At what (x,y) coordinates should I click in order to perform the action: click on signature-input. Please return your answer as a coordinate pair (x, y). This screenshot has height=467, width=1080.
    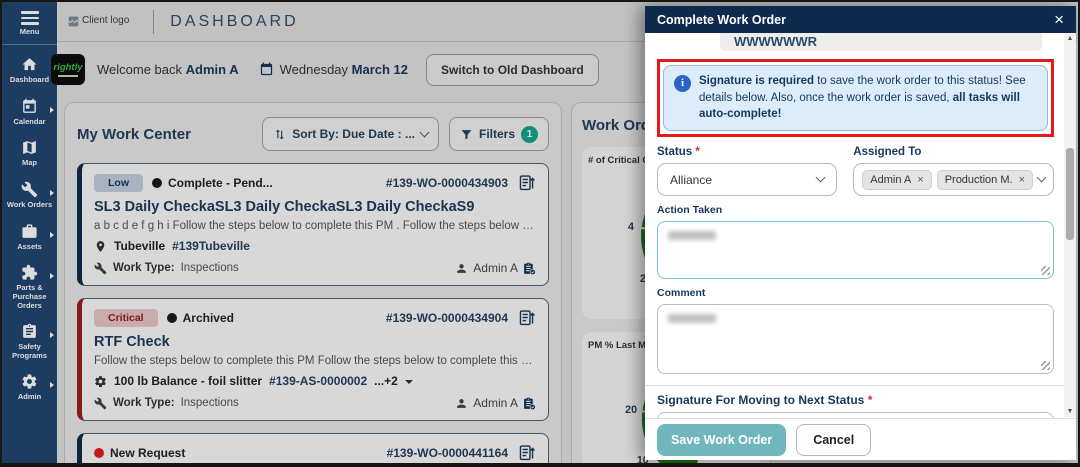
    Looking at the image, I should click on (855, 415).